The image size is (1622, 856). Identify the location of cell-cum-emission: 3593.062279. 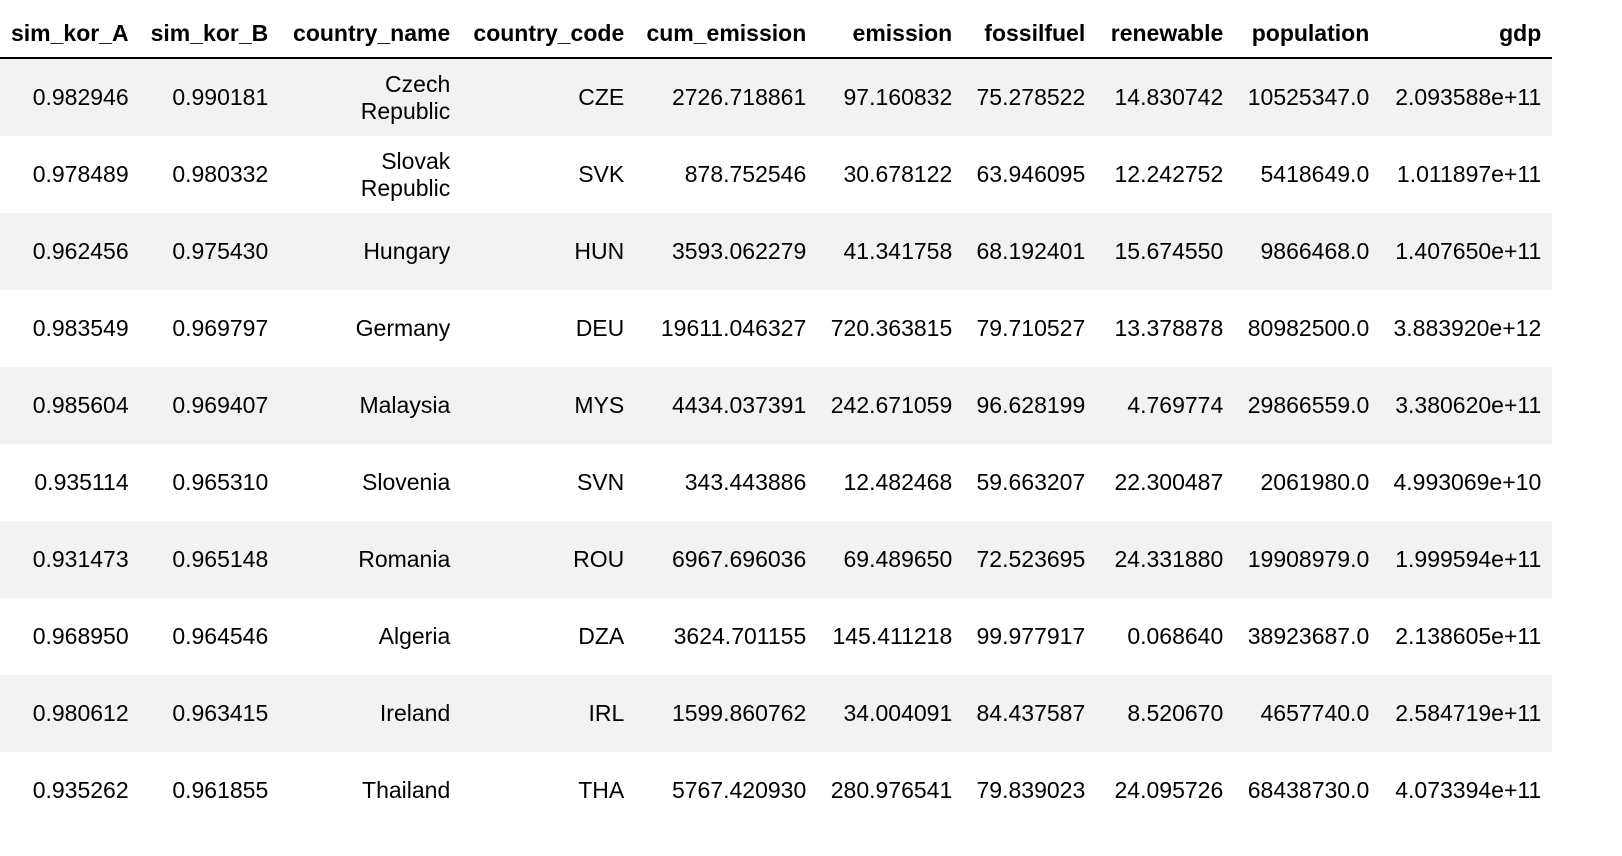
(739, 251).